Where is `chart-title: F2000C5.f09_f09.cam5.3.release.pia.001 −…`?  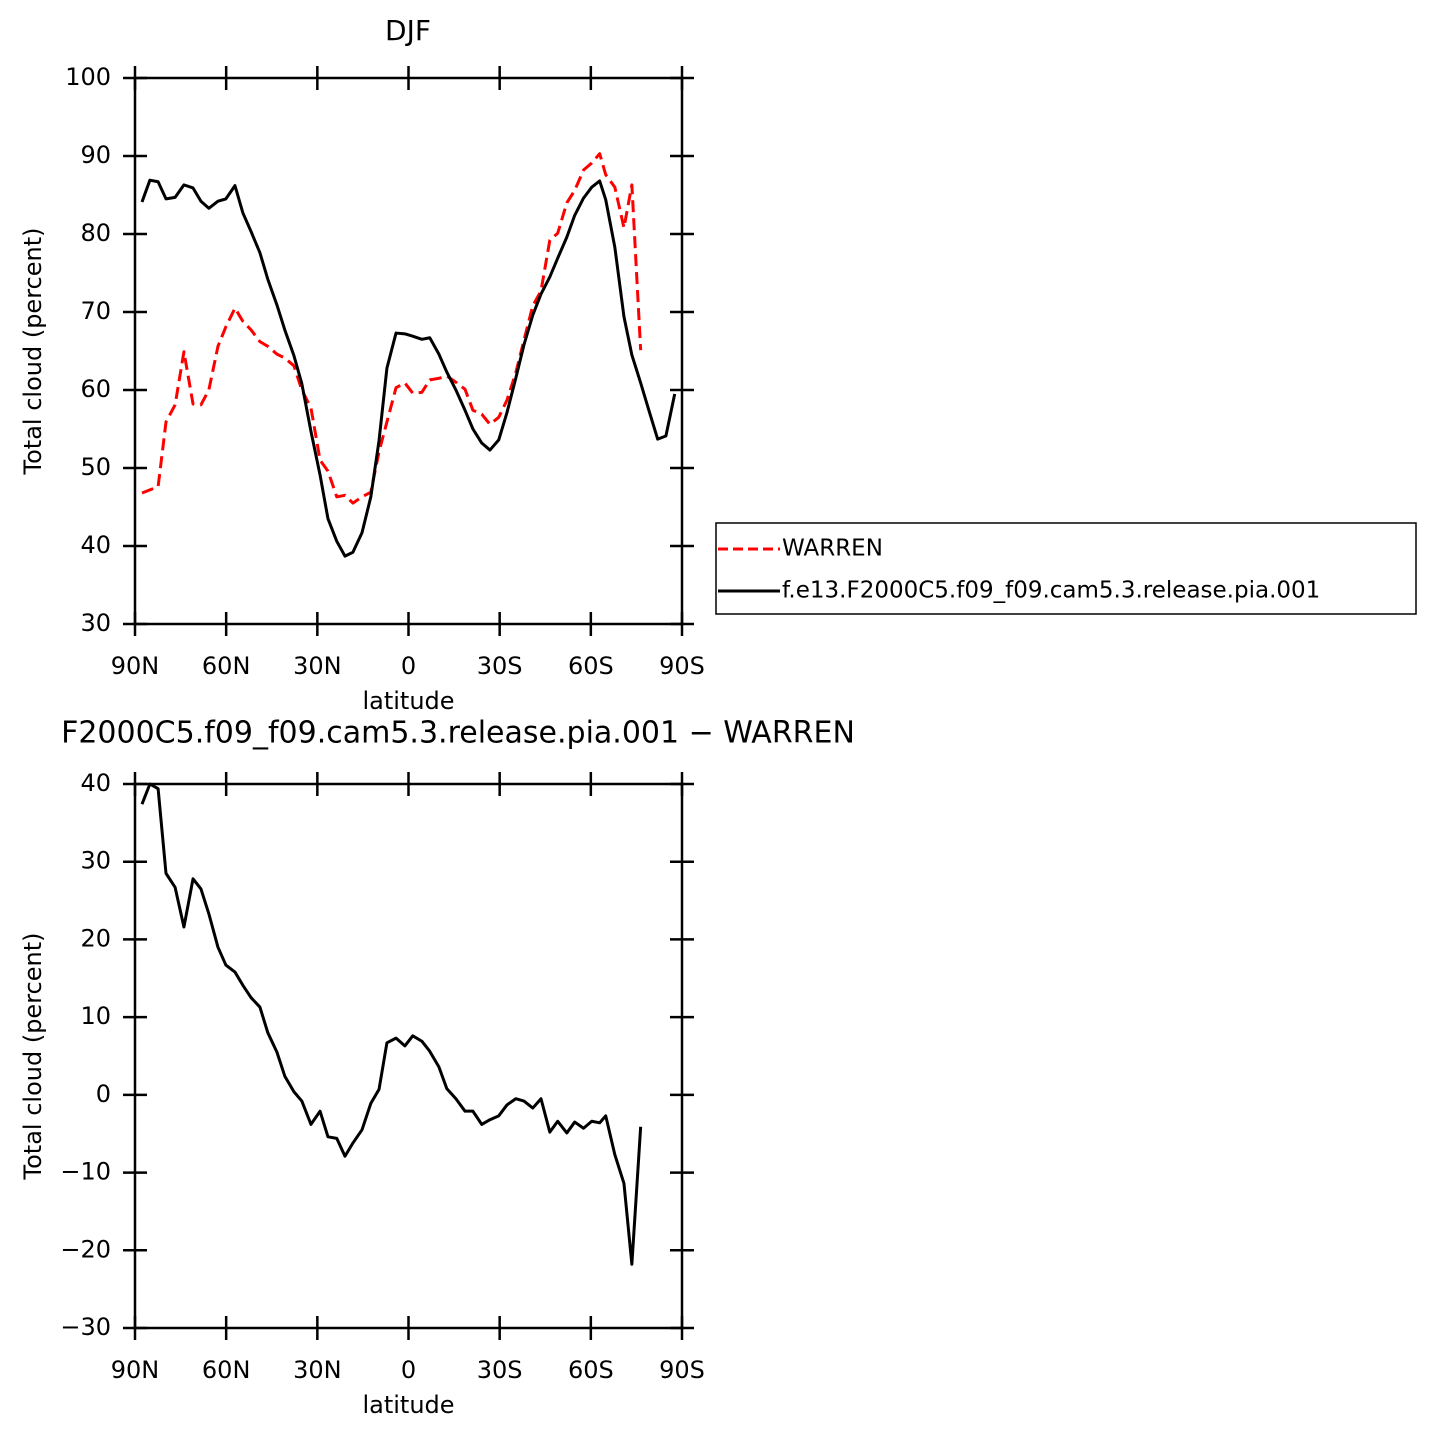
chart-title: F2000C5.f09_f09.cam5.3.release.pia.001 −… is located at coordinates (458, 733).